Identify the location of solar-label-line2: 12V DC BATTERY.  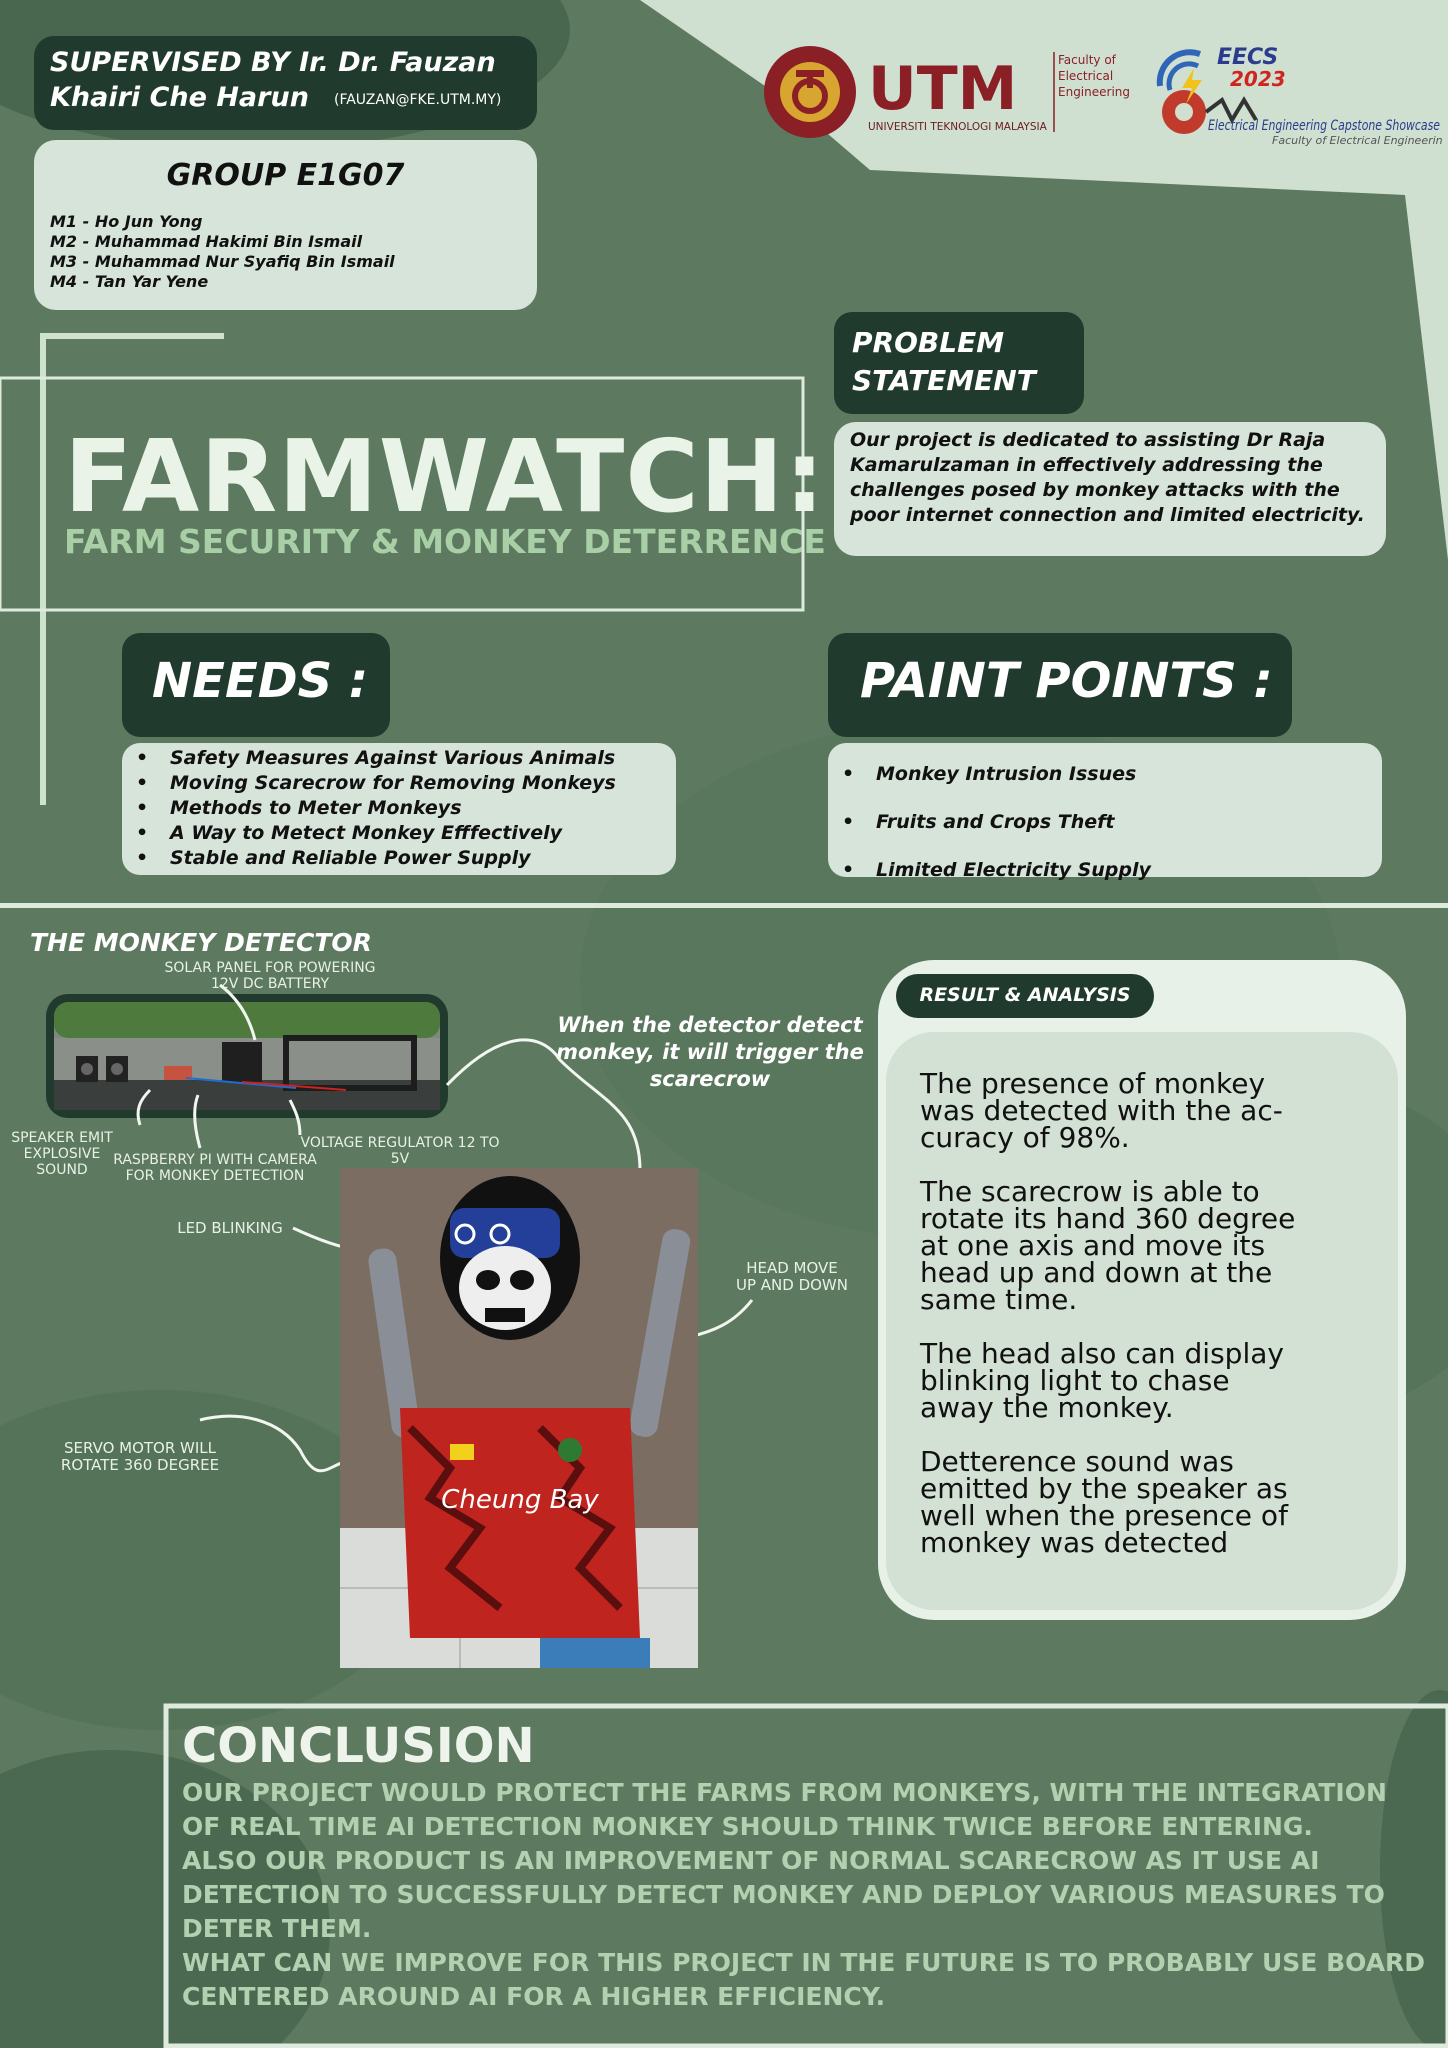
(270, 984).